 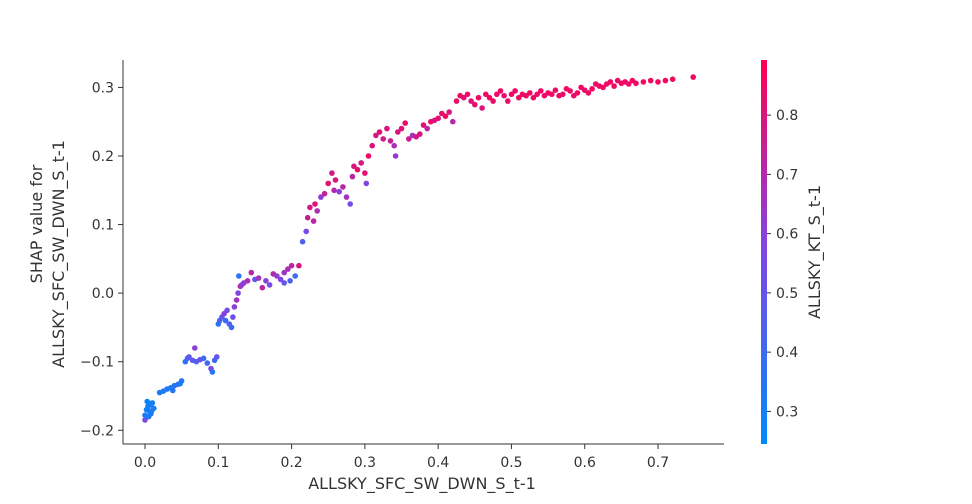 I want to click on y-tick-label: 0.3, so click(x=103, y=88).